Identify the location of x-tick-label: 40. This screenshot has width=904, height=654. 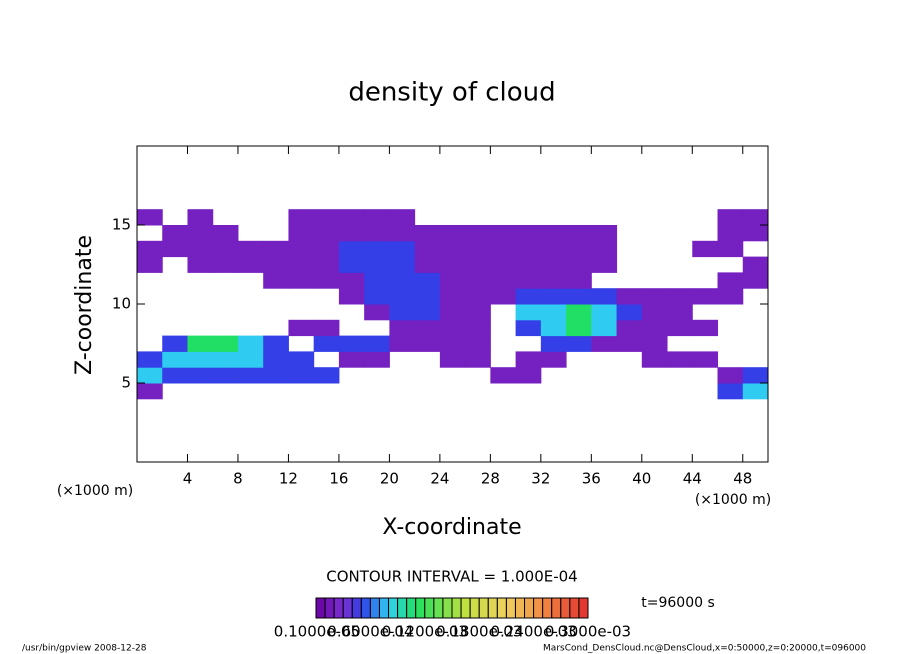
(641, 479).